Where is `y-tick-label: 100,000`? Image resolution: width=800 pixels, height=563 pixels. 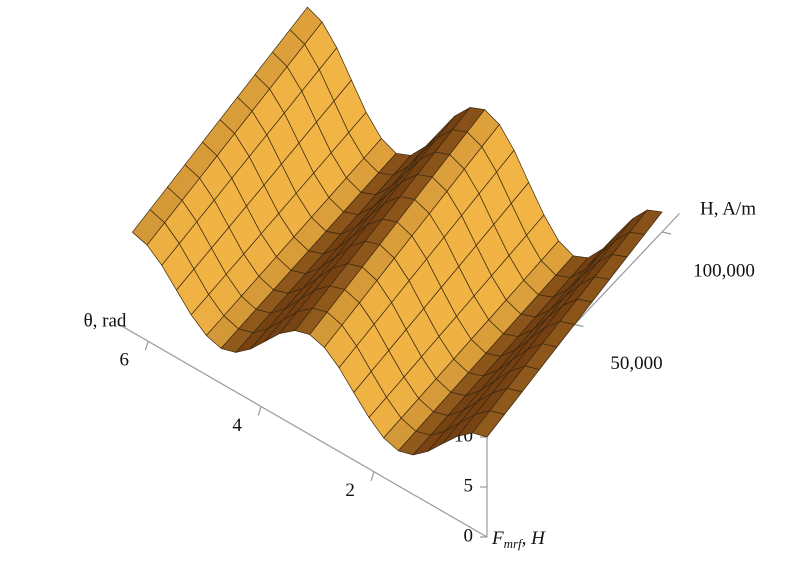 y-tick-label: 100,000 is located at coordinates (724, 270).